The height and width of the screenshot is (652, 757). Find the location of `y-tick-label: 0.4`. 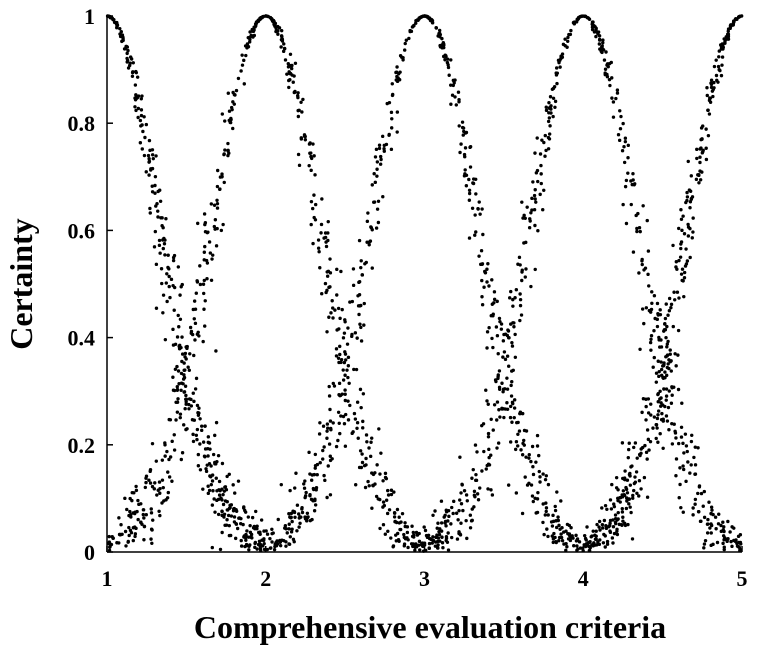

y-tick-label: 0.4 is located at coordinates (82, 338).